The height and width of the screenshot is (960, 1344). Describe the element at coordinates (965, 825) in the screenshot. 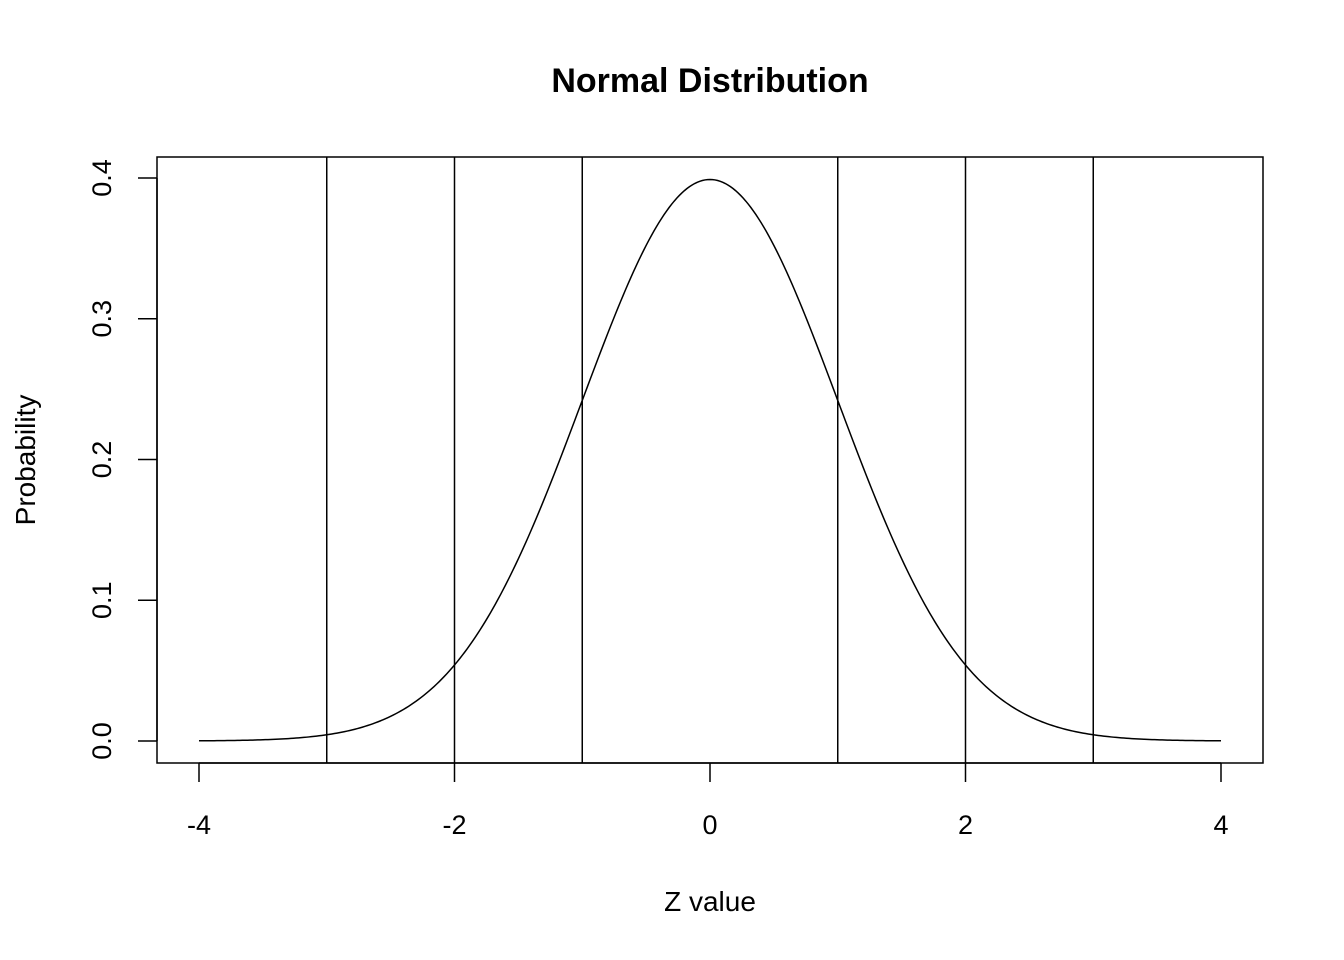

I see `x-tick-label: 2` at that location.